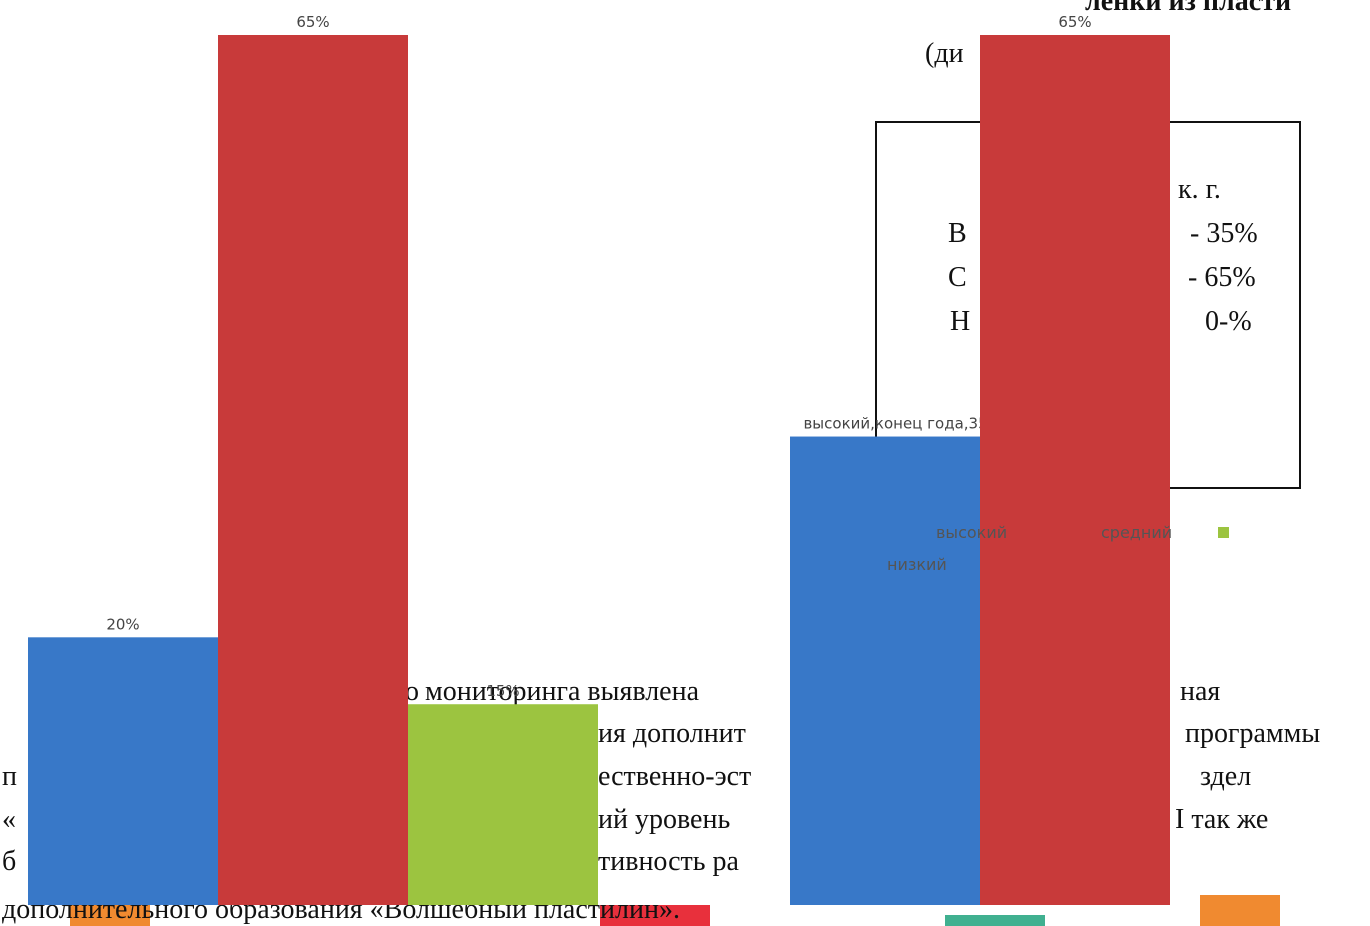  What do you see at coordinates (562, 691) in the screenshot?
I see `paragraph-text: мониторинга выявлена` at bounding box center [562, 691].